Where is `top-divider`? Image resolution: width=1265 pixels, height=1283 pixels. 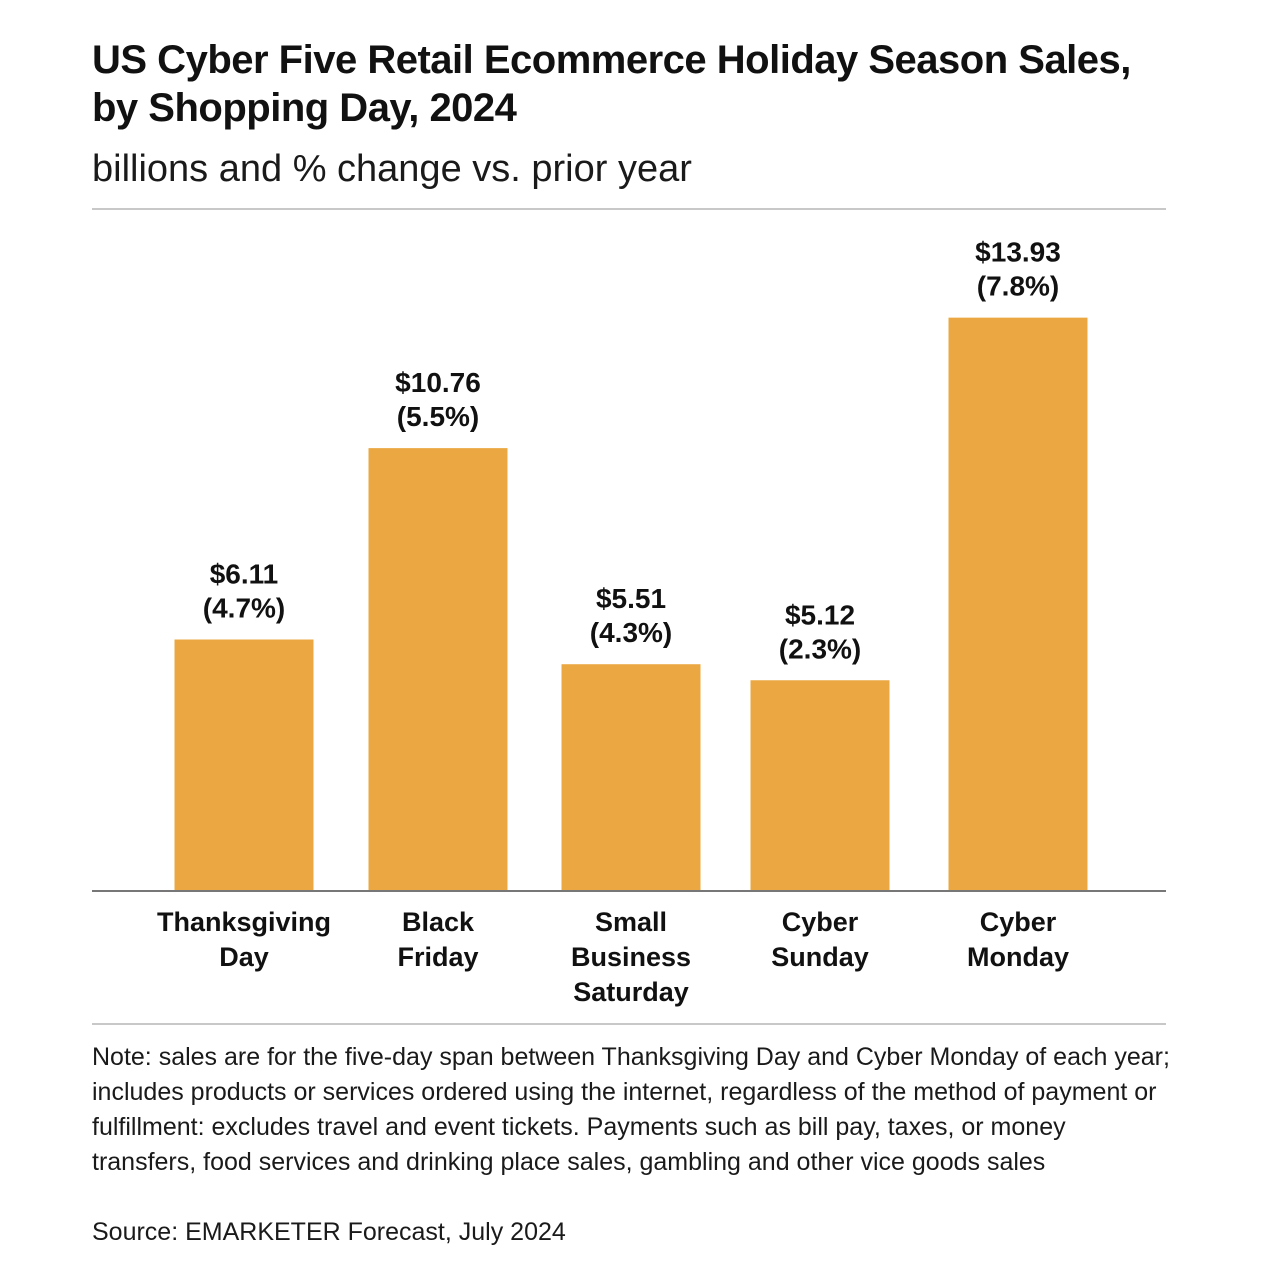
top-divider is located at coordinates (629, 209).